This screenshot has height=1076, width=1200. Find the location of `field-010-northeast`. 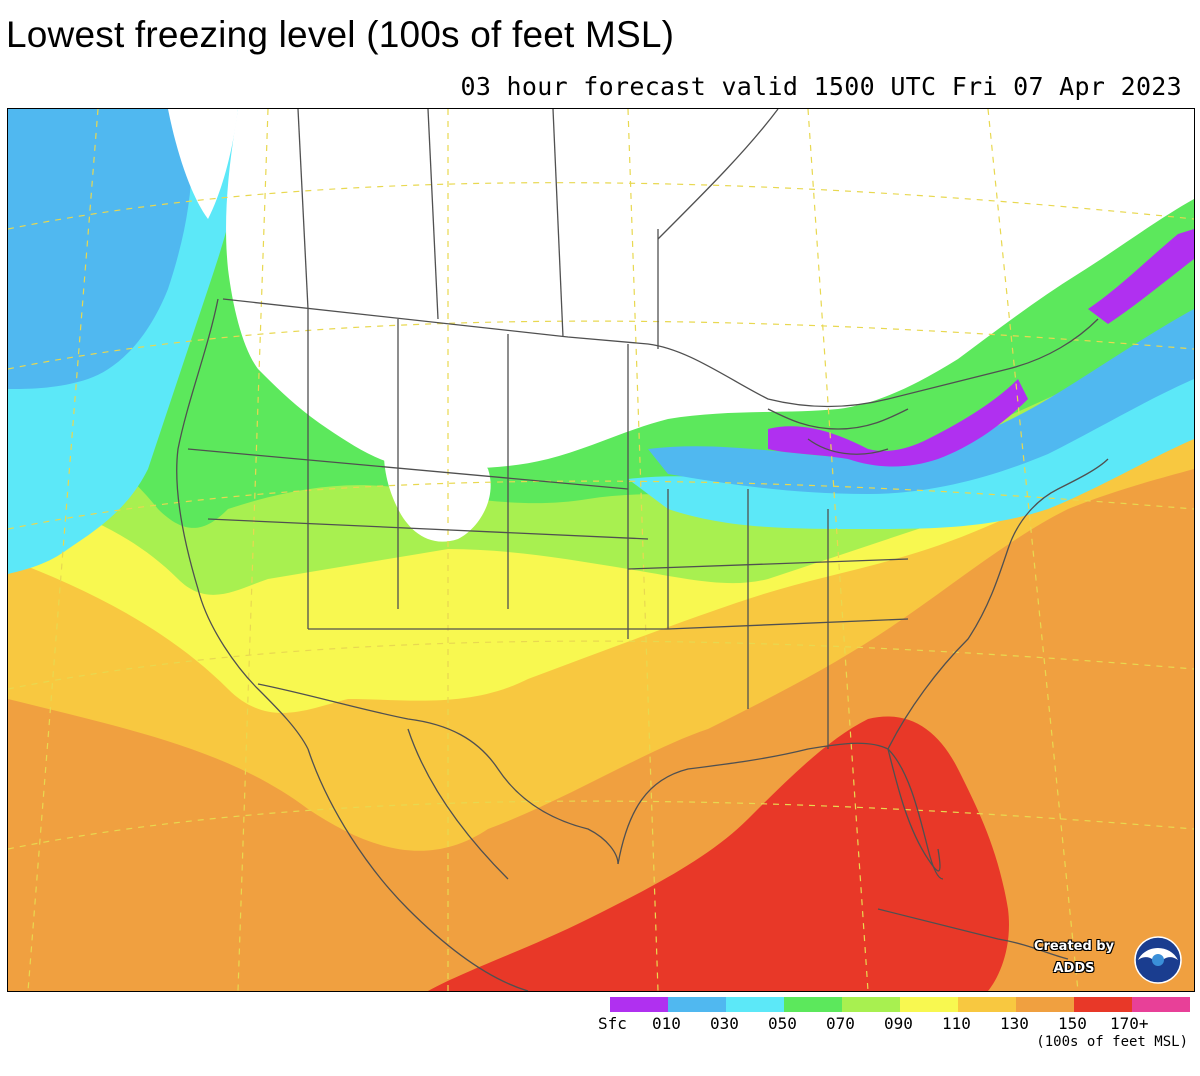

field-010-northeast is located at coordinates (921, 401).